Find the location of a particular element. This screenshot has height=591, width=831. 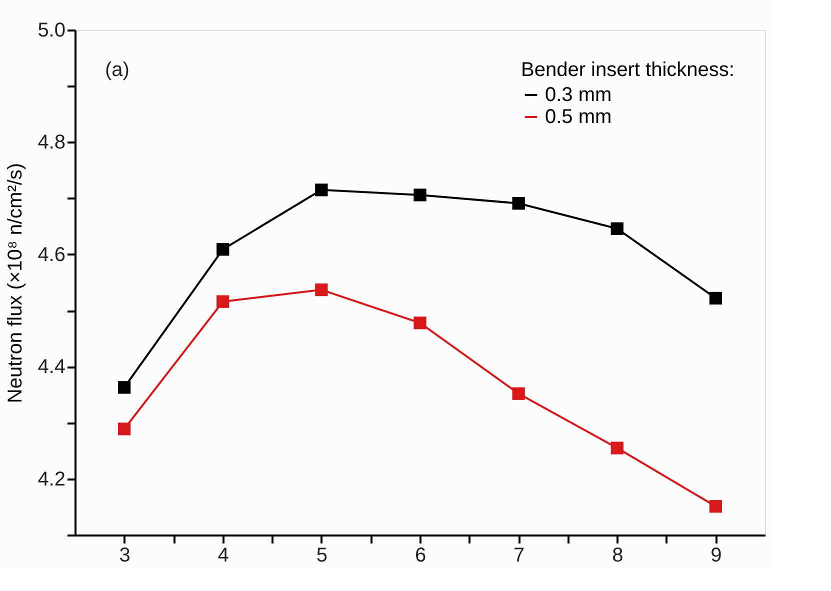

x-tick-label: 5 is located at coordinates (322, 555).